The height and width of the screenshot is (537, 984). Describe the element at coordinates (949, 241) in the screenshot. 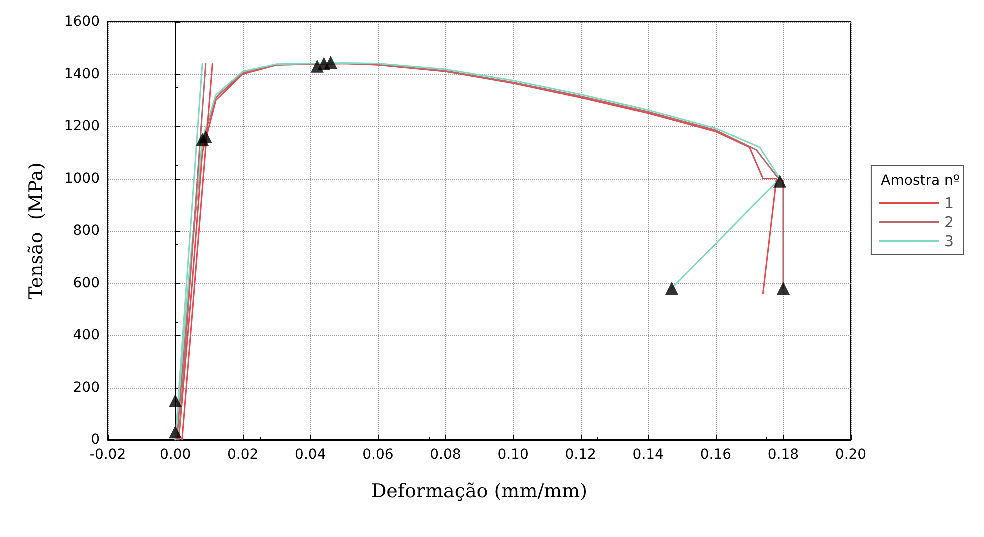

I see `legend-label: 3` at that location.